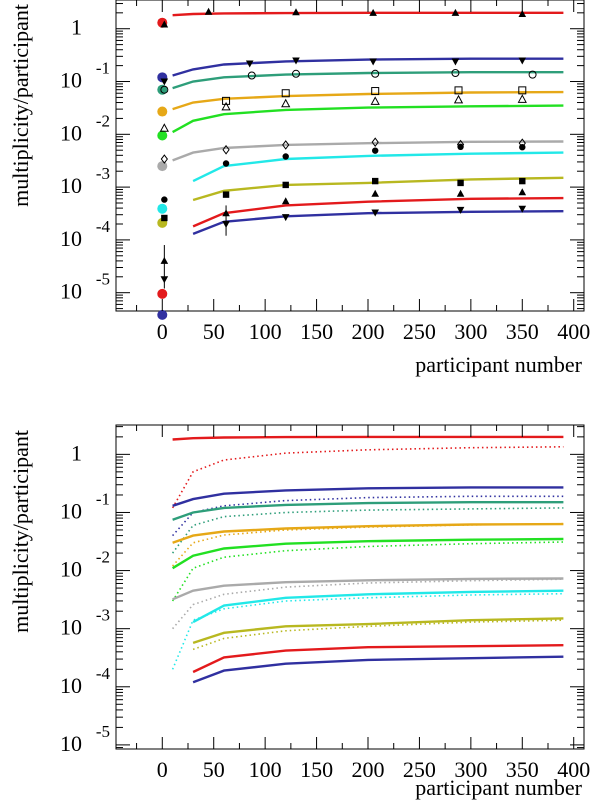  What do you see at coordinates (103, 673) in the screenshot?
I see `y-tick-exponent: -4` at bounding box center [103, 673].